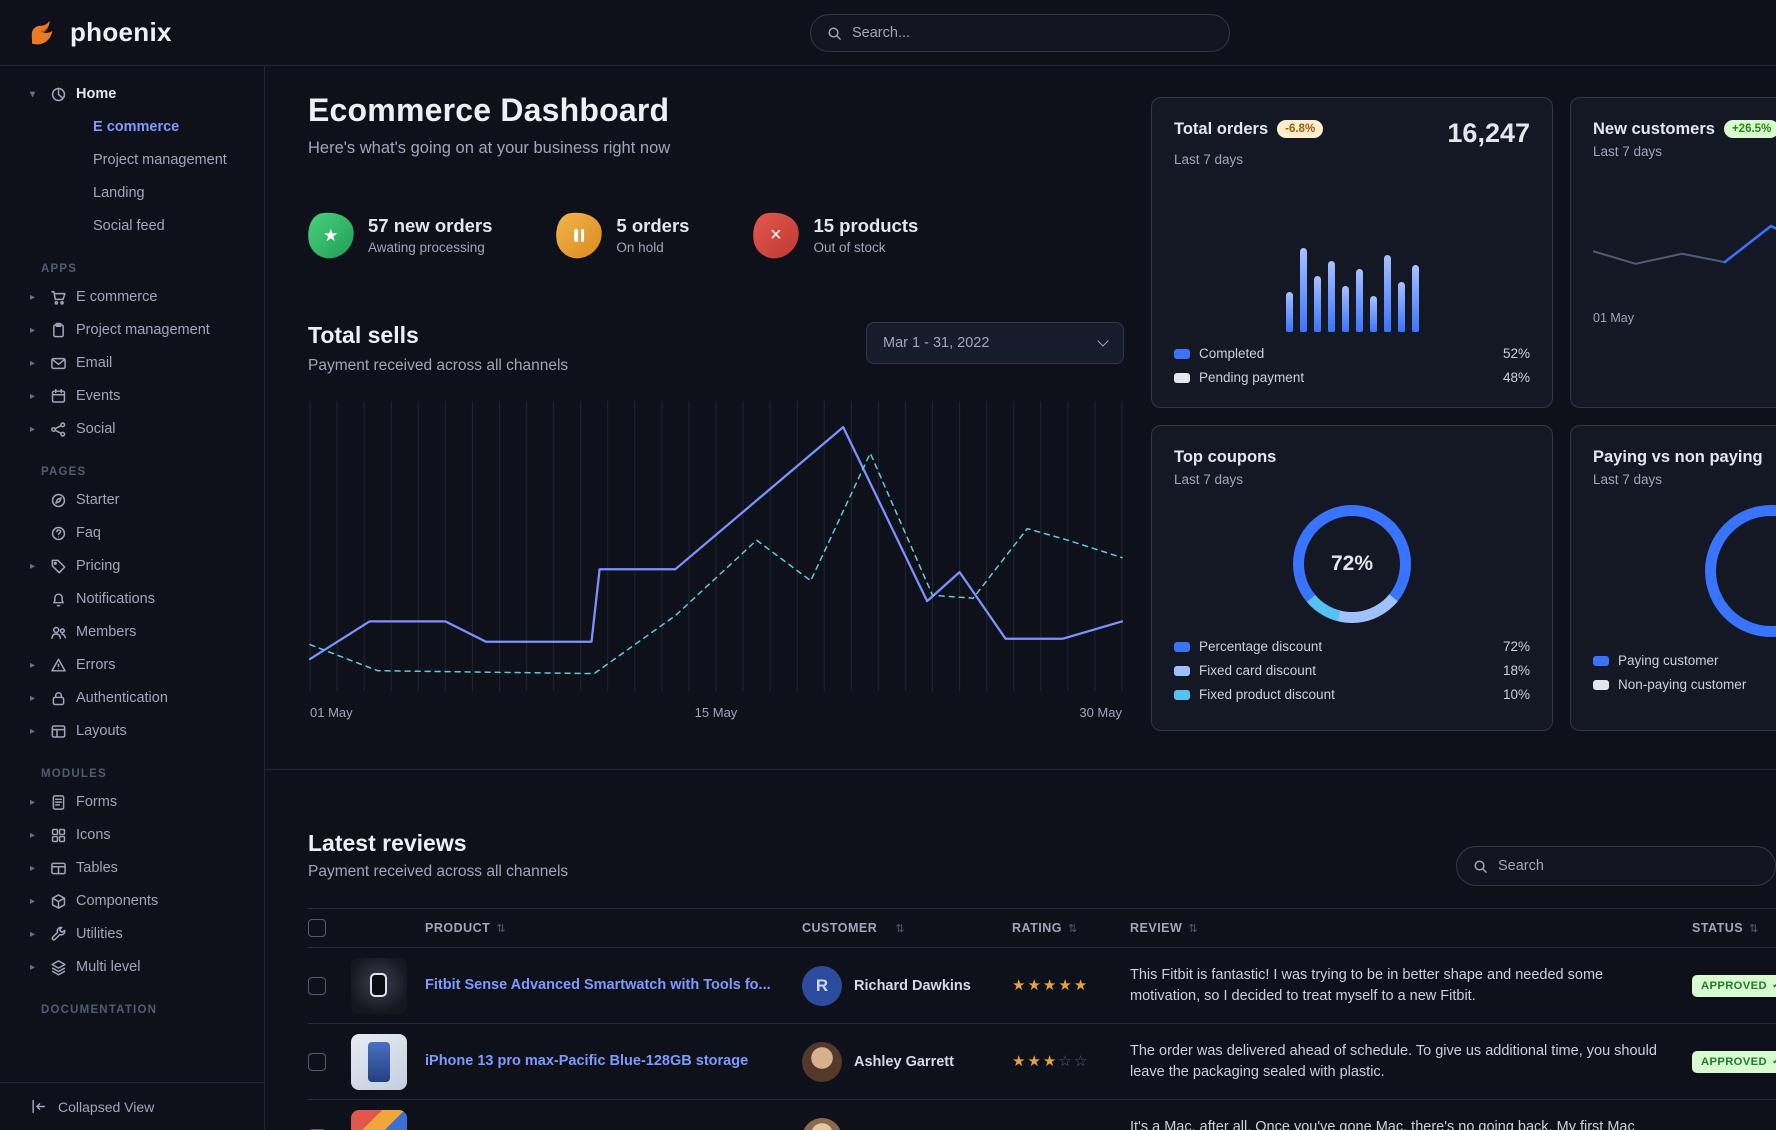 The width and height of the screenshot is (1776, 1130). What do you see at coordinates (1032, 33) in the screenshot?
I see `global-search-input` at bounding box center [1032, 33].